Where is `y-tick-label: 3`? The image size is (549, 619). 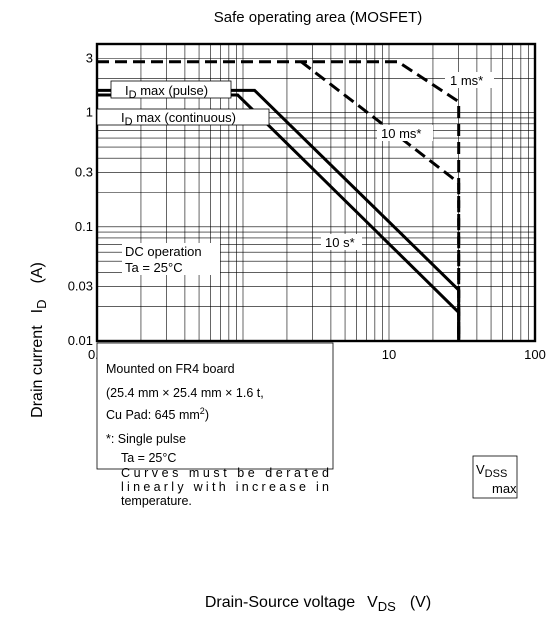 y-tick-label: 3 is located at coordinates (89, 57).